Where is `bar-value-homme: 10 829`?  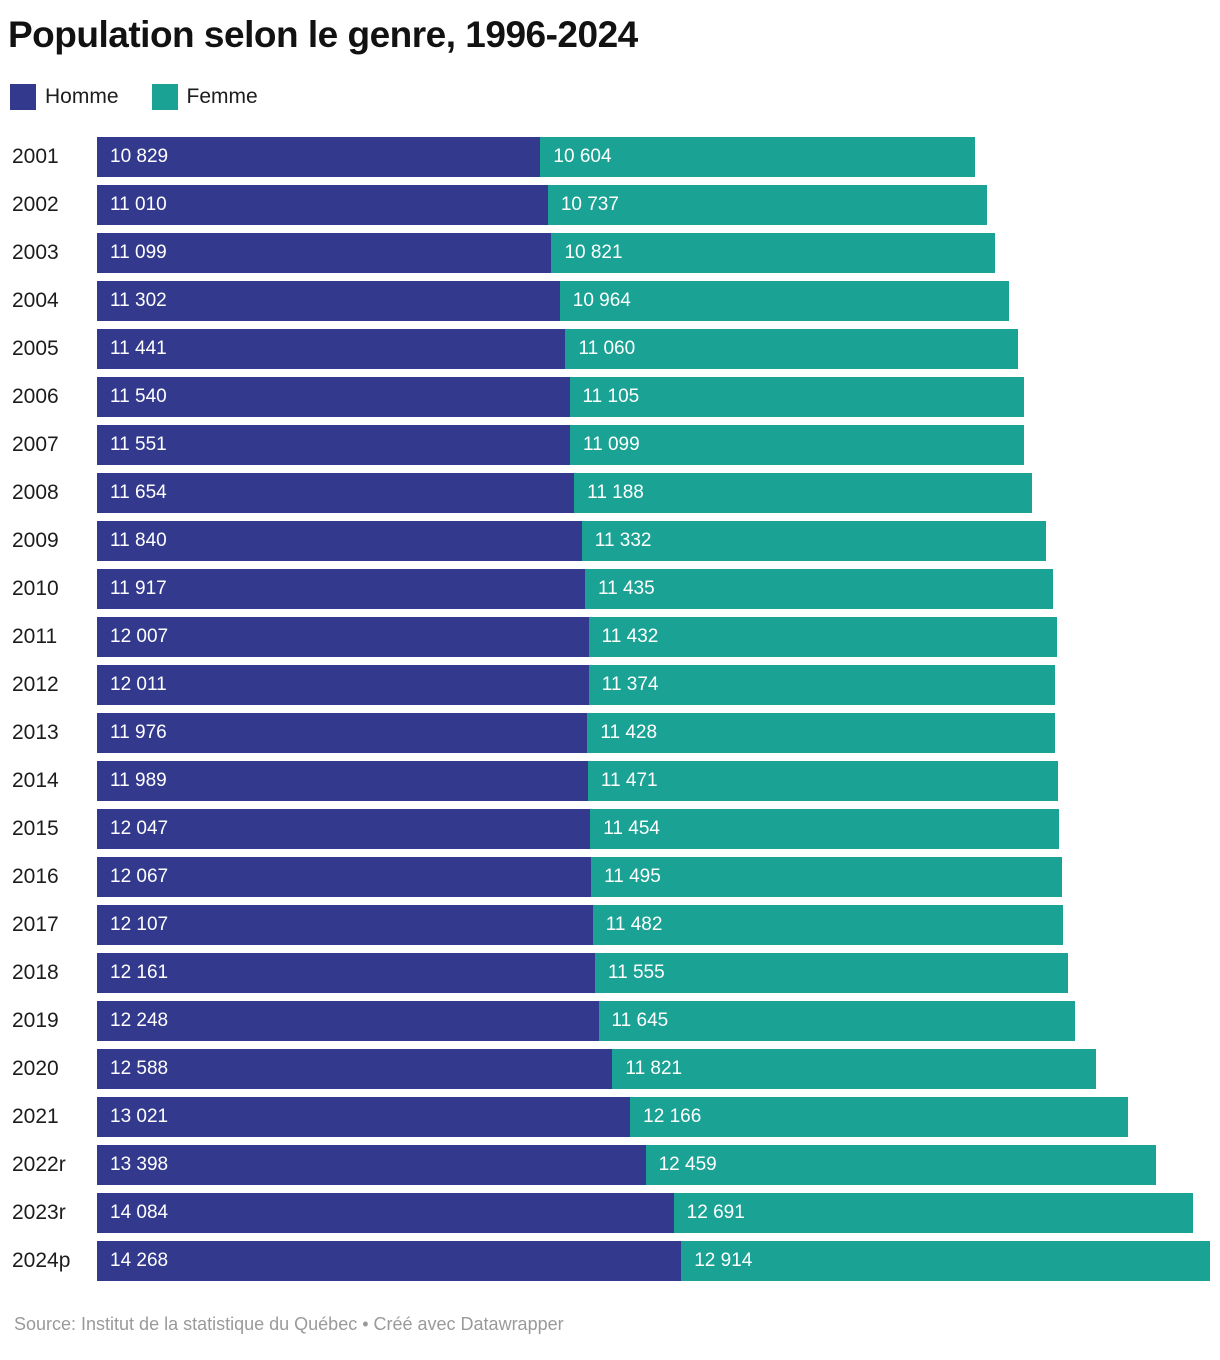
bar-value-homme: 10 829 is located at coordinates (139, 156).